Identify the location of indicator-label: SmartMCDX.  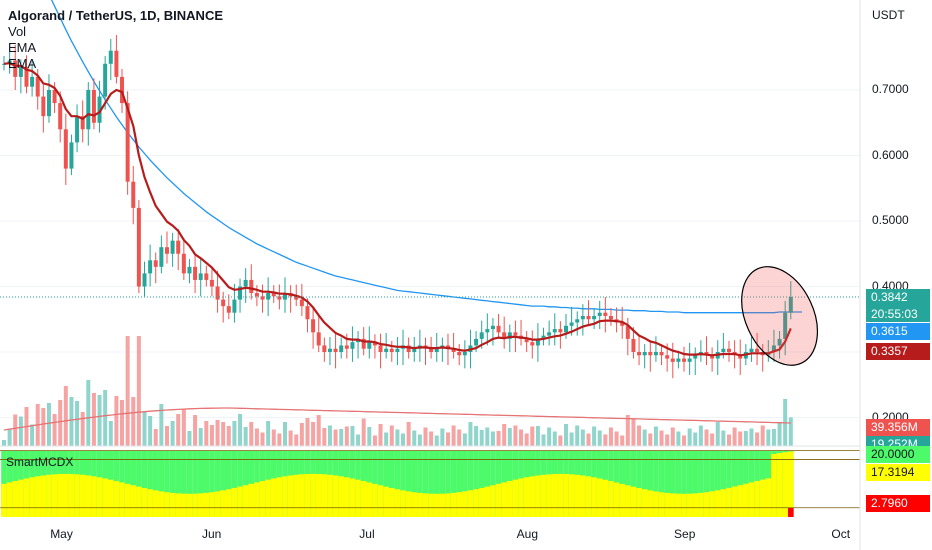
(40, 462).